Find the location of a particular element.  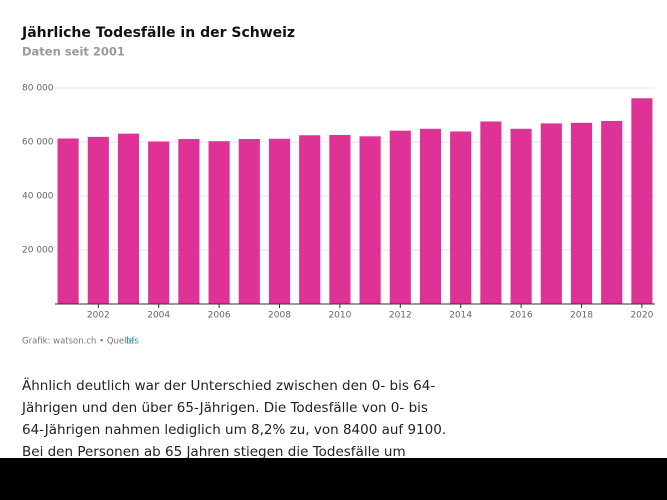

x-tick-label: 2004 is located at coordinates (158, 316).